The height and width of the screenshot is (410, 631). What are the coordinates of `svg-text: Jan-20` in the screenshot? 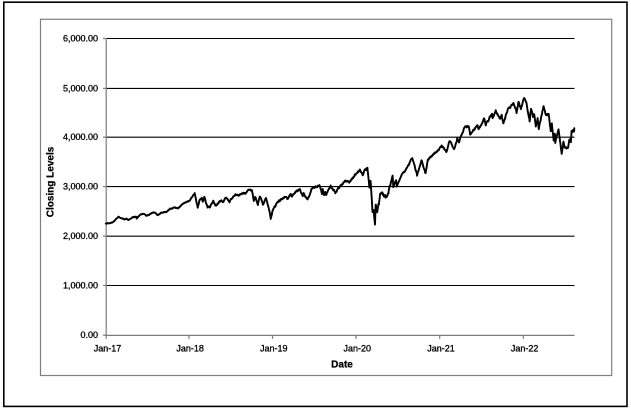 It's located at (358, 349).